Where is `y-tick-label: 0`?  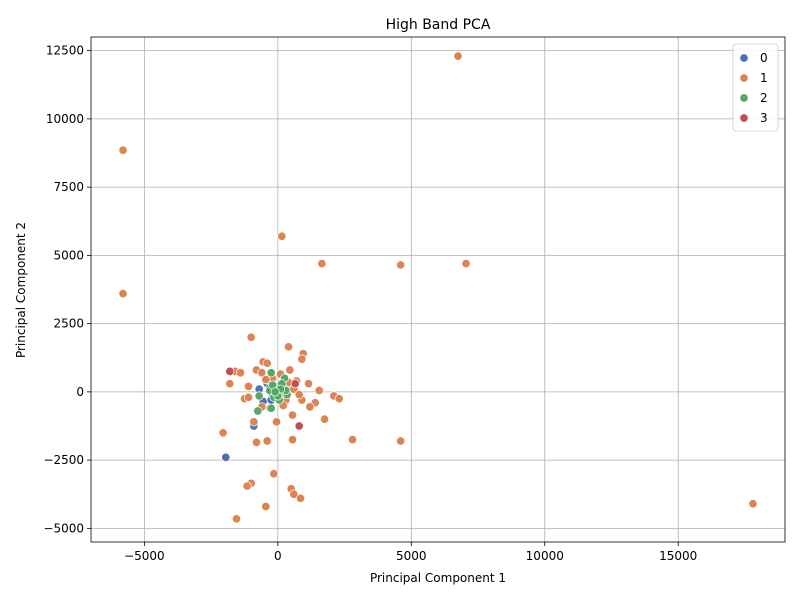
y-tick-label: 0 is located at coordinates (80, 392).